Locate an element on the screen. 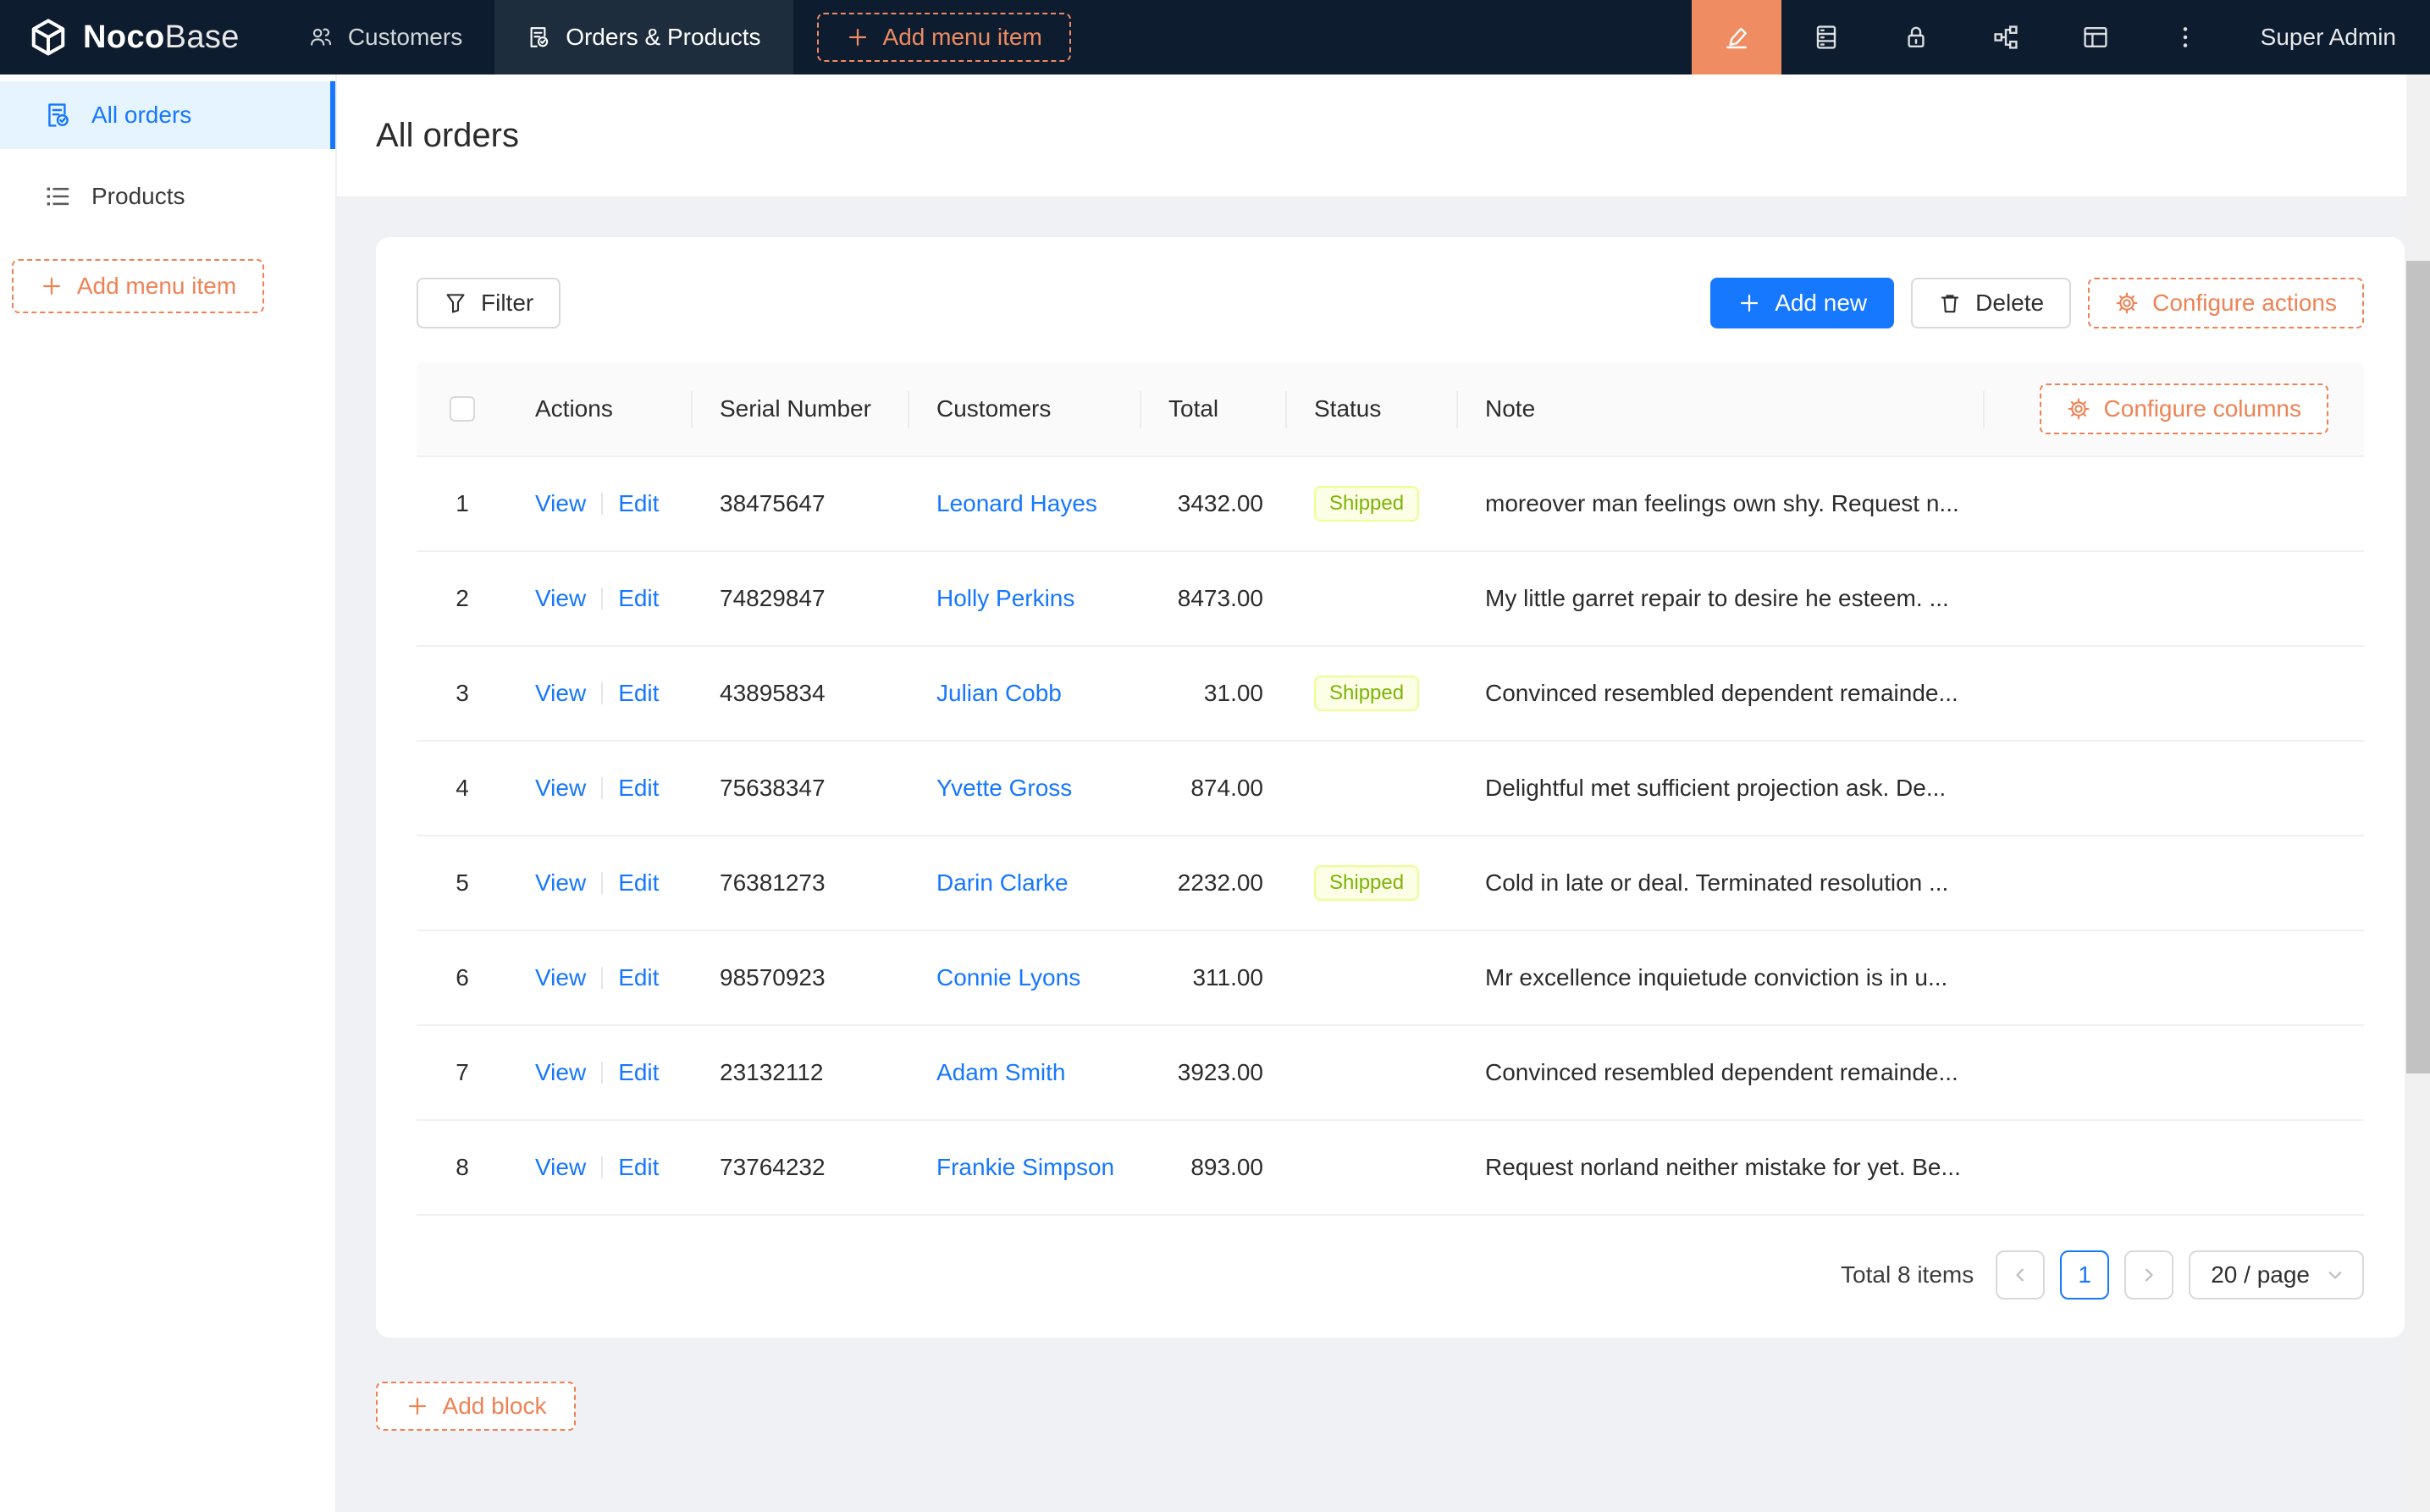 The width and height of the screenshot is (2430, 1512). customer-link: Yvette Gross is located at coordinates (1004, 788).